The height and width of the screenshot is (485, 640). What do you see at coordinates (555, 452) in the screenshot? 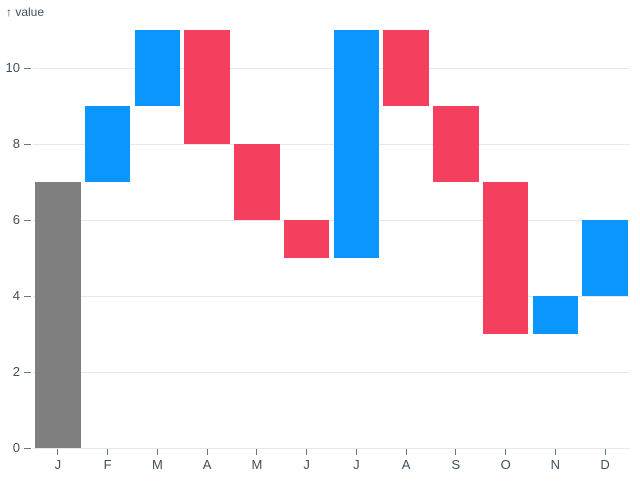
I see `x-tick-mark-10-N` at bounding box center [555, 452].